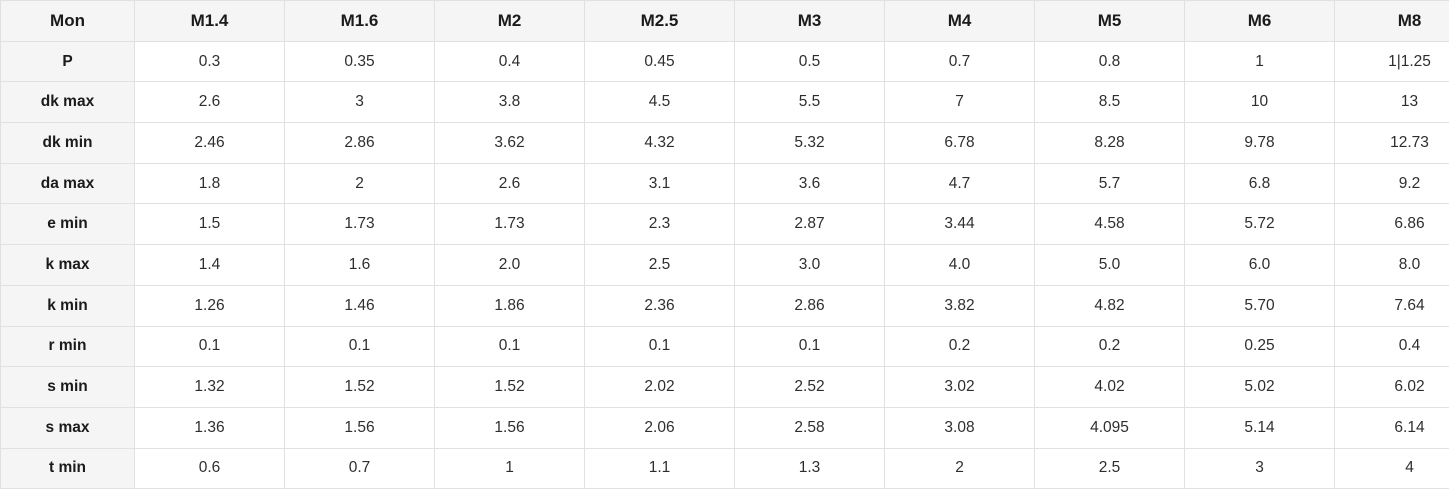 The width and height of the screenshot is (1449, 489). Describe the element at coordinates (724, 61) in the screenshot. I see `table-row: P 0.3 0.35 0.4 0.45 0.5 0.7 0.8 1 1|1.25` at that location.